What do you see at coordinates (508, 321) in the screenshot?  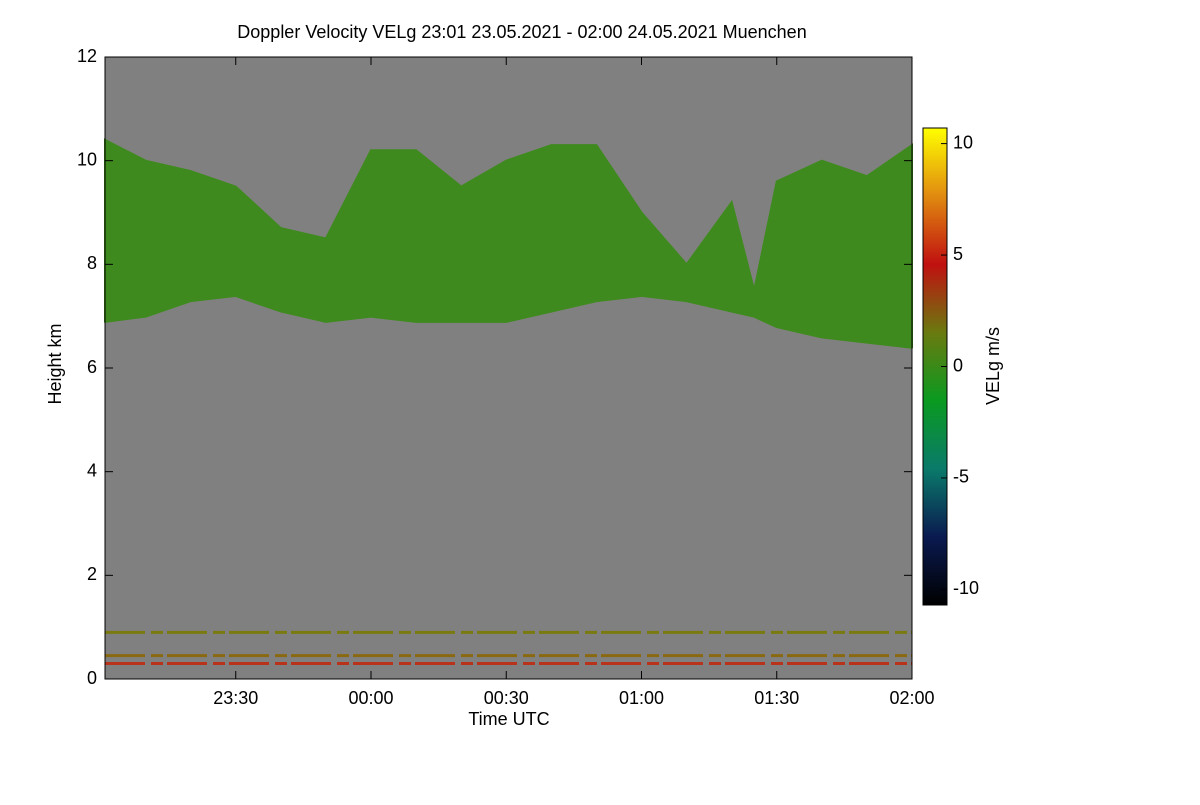 I see `cloud-base` at bounding box center [508, 321].